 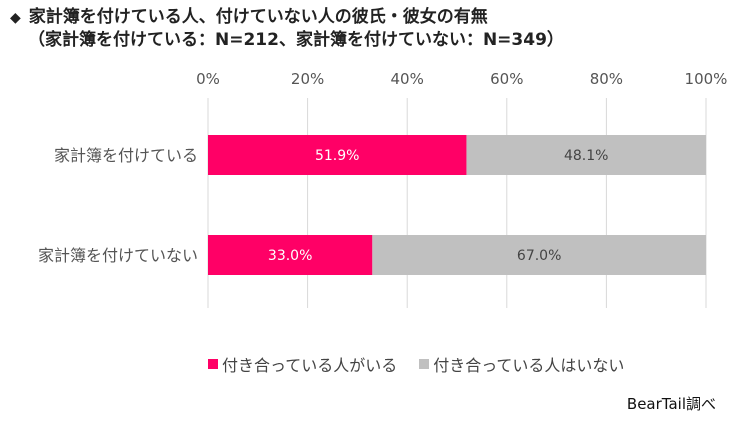 I want to click on legend-swatch-has-partner, so click(x=213, y=364).